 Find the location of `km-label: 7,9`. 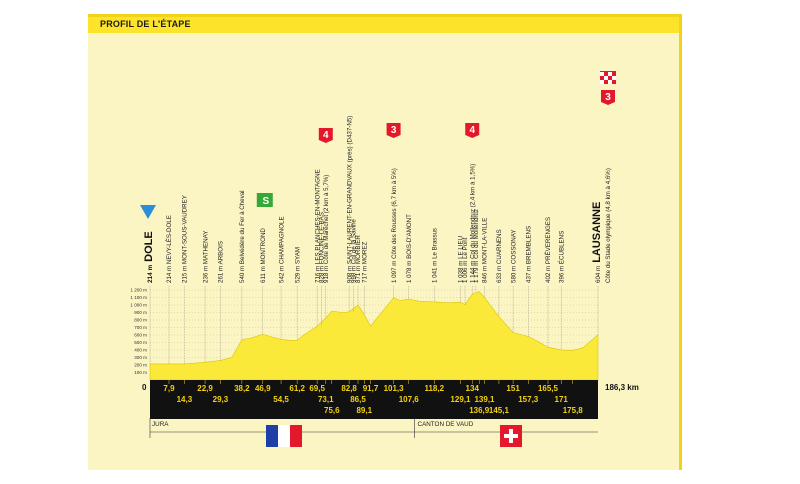

km-label: 7,9 is located at coordinates (169, 388).